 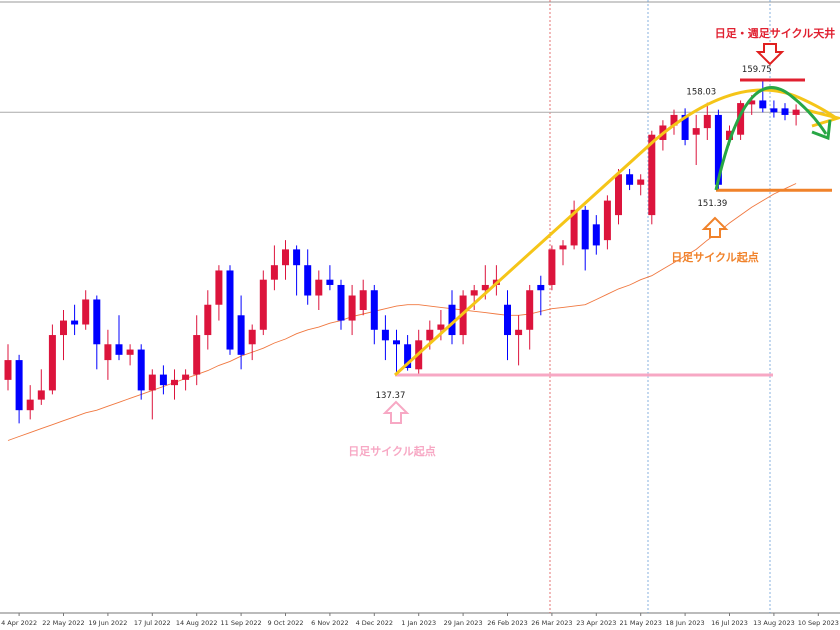 I want to click on x-tick-label: 4 Apr 2022, so click(x=19, y=623).